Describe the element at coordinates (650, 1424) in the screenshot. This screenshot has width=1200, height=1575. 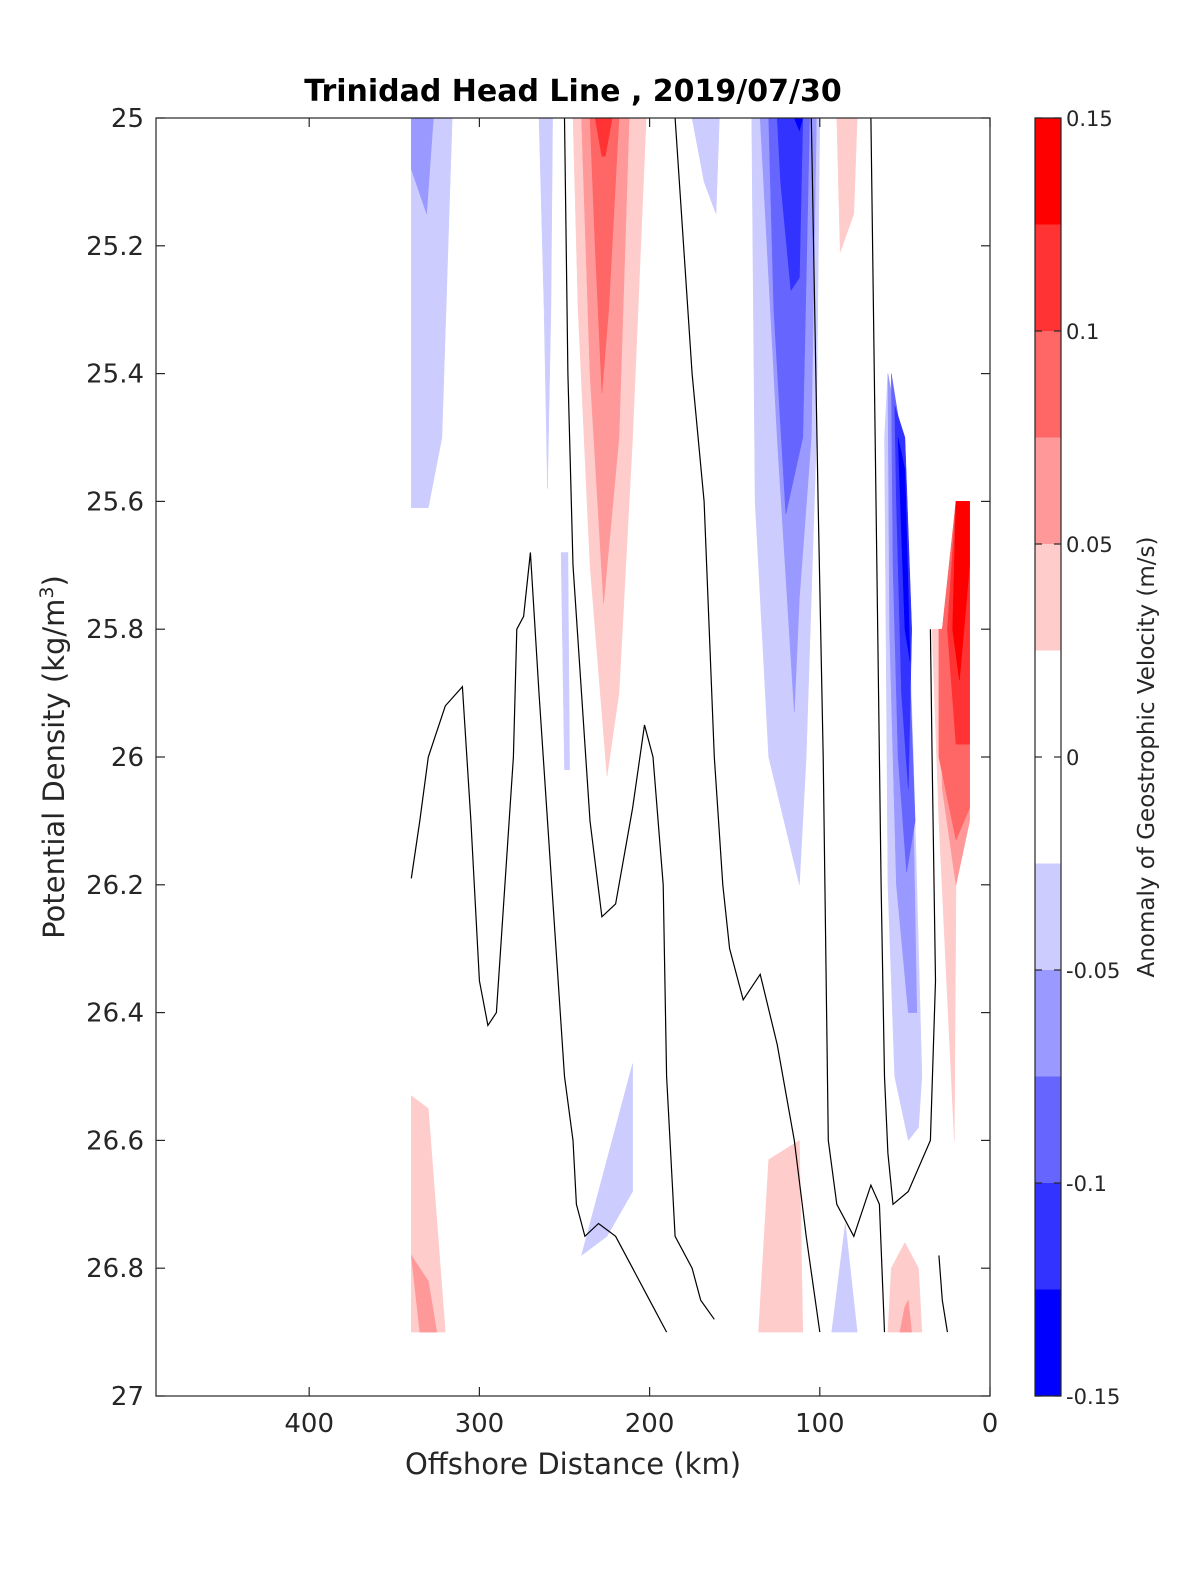
I see `x-tick-label: 200` at that location.